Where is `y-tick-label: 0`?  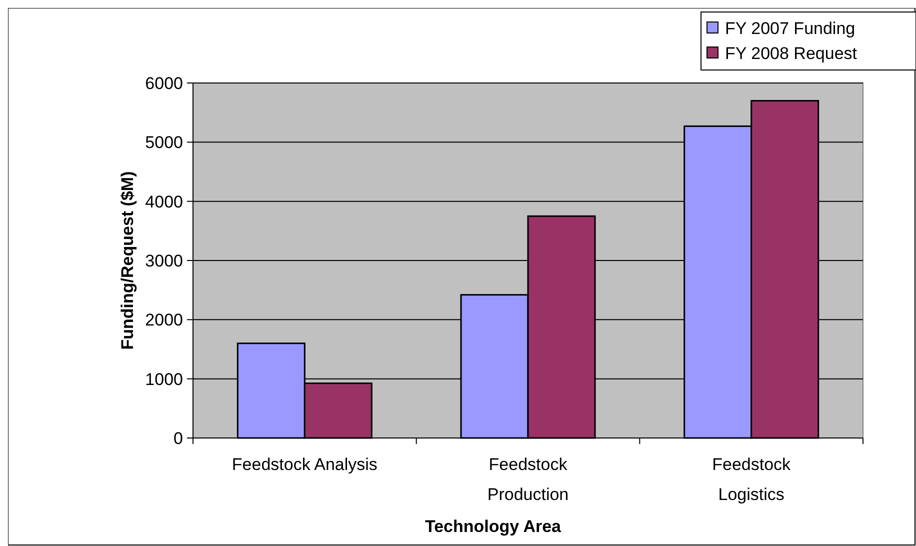 y-tick-label: 0 is located at coordinates (178, 438).